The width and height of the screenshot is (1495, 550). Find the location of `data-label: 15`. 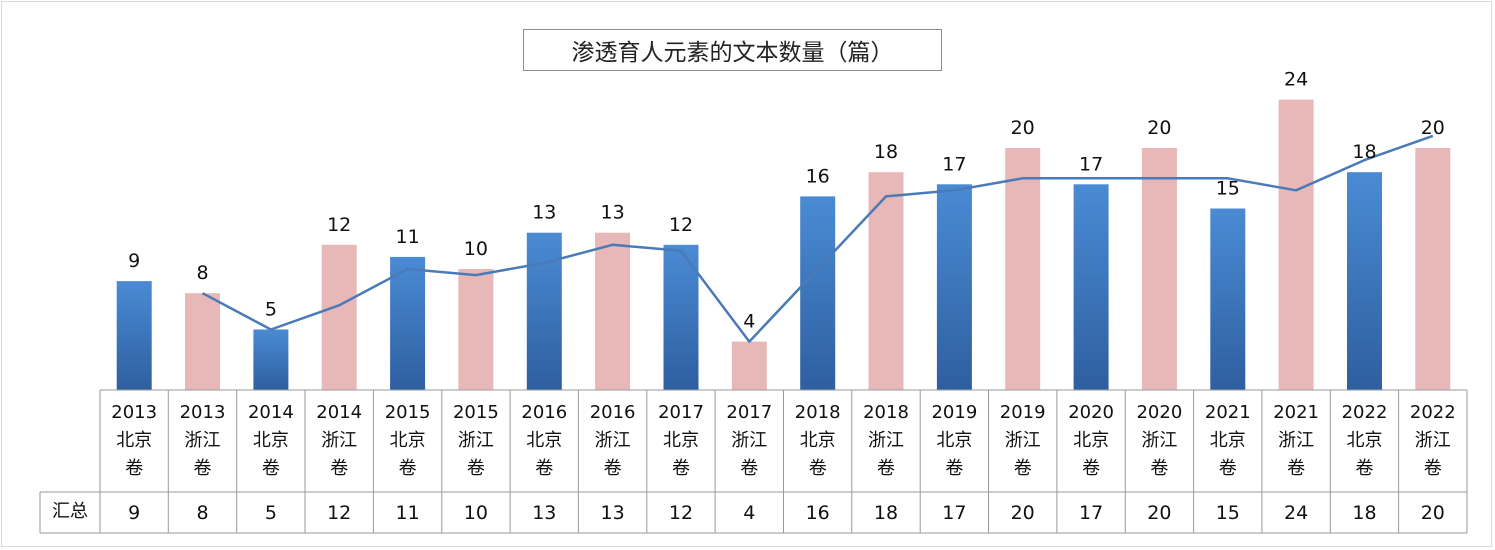

data-label: 15 is located at coordinates (1228, 189).